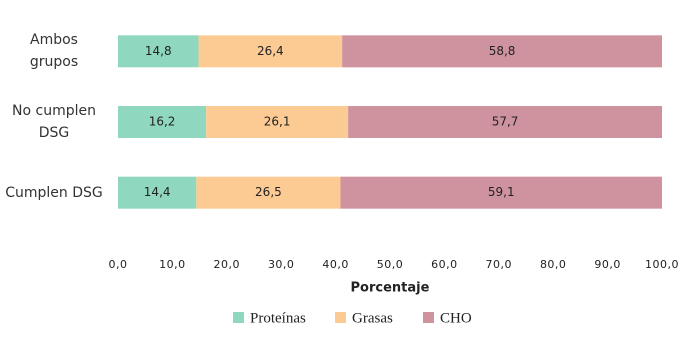 This screenshot has height=338, width=691. I want to click on y-tick-label: Ambos grupos, so click(54, 51).